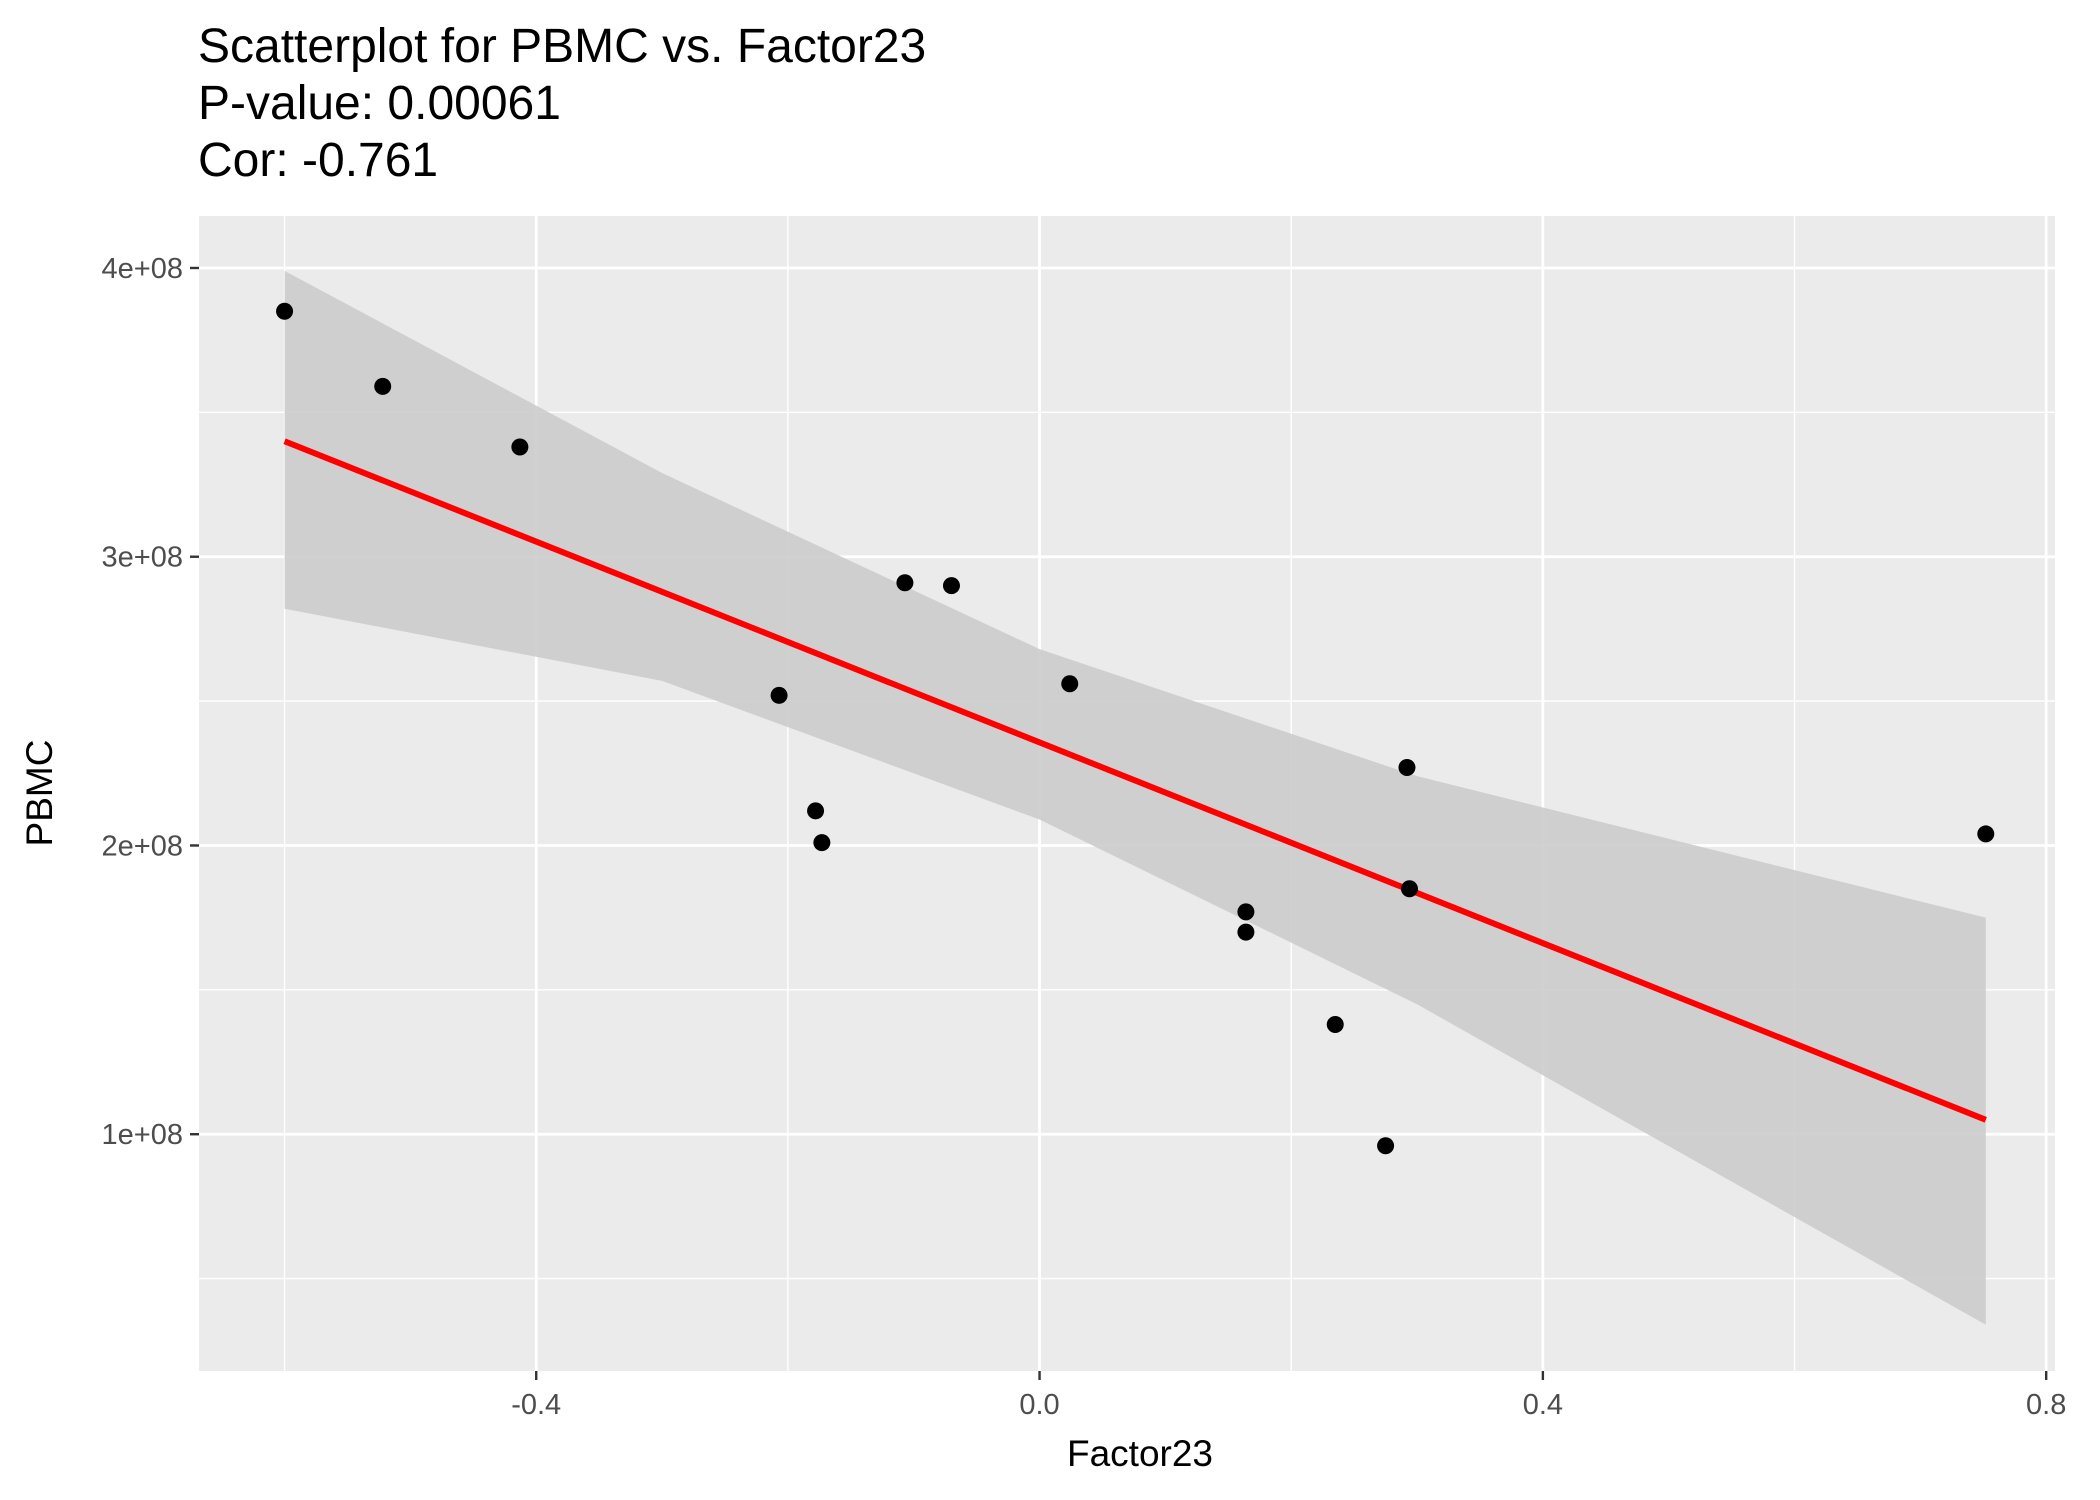 This screenshot has width=2100, height=1500. I want to click on x-tick-label: -0.4, so click(536, 1405).